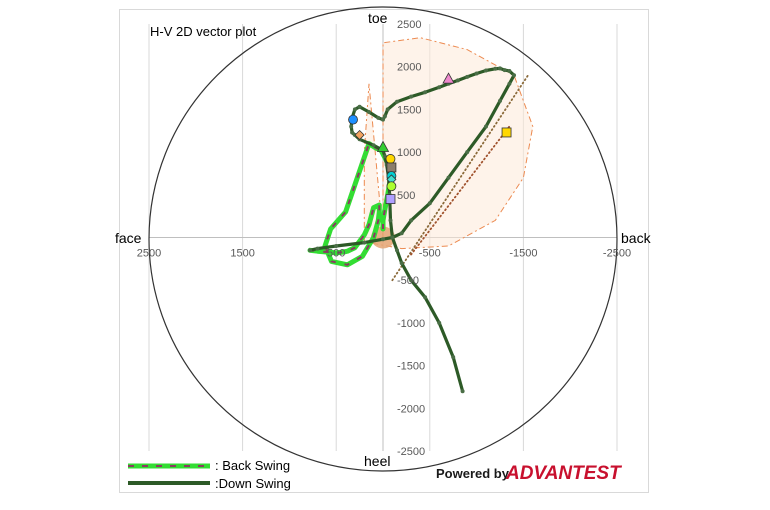  What do you see at coordinates (430, 254) in the screenshot?
I see `x-tick-label: -500` at bounding box center [430, 254].